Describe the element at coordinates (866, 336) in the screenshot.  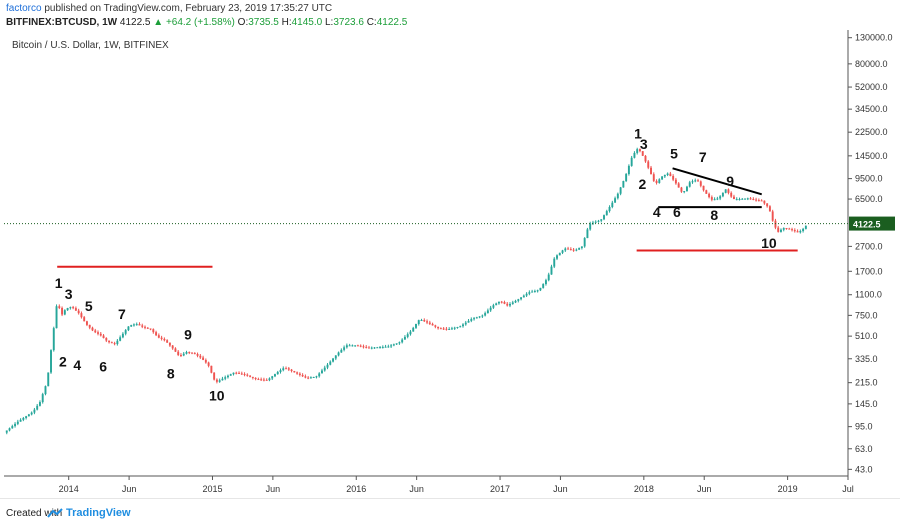
I see `y-tick-label: 510.0` at that location.